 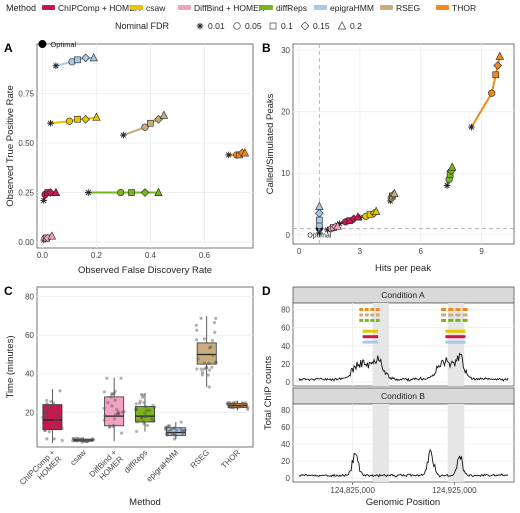 What do you see at coordinates (288, 235) in the screenshot?
I see `b-ytick-0: 0` at bounding box center [288, 235].